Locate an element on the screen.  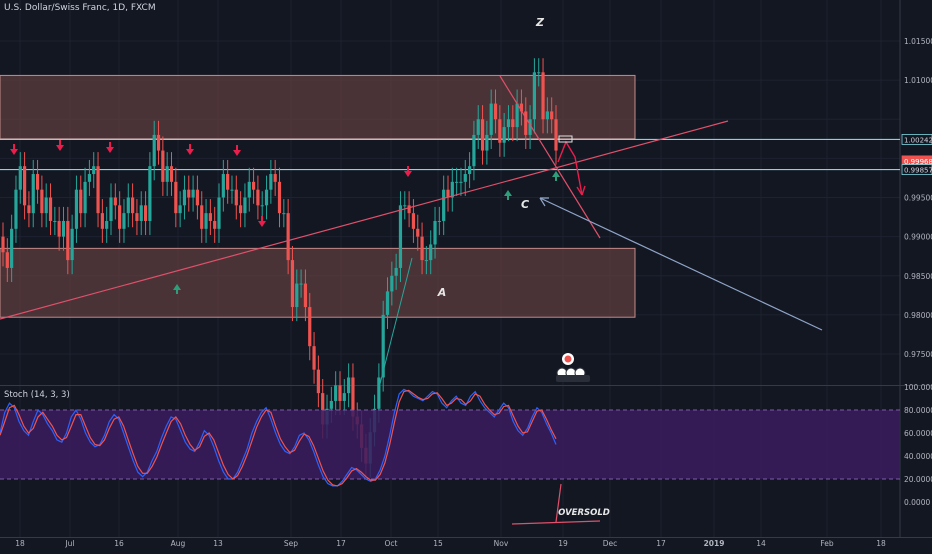
oversold-underline is located at coordinates (556, 522).